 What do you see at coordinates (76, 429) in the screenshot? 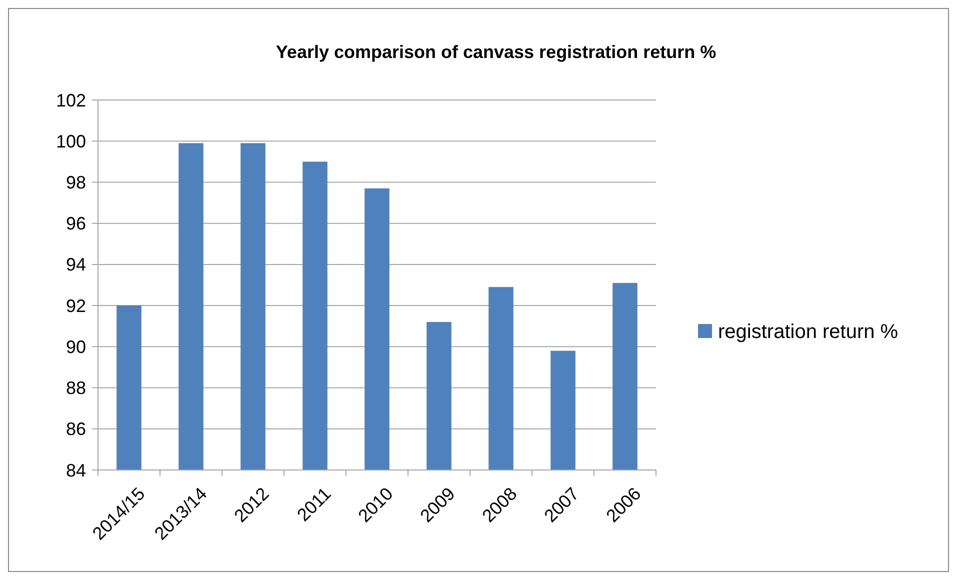
I see `y-tick-label: 86` at bounding box center [76, 429].